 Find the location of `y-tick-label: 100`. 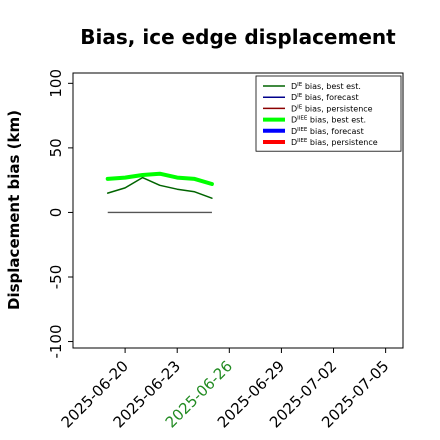

y-tick-label: 100 is located at coordinates (56, 83).